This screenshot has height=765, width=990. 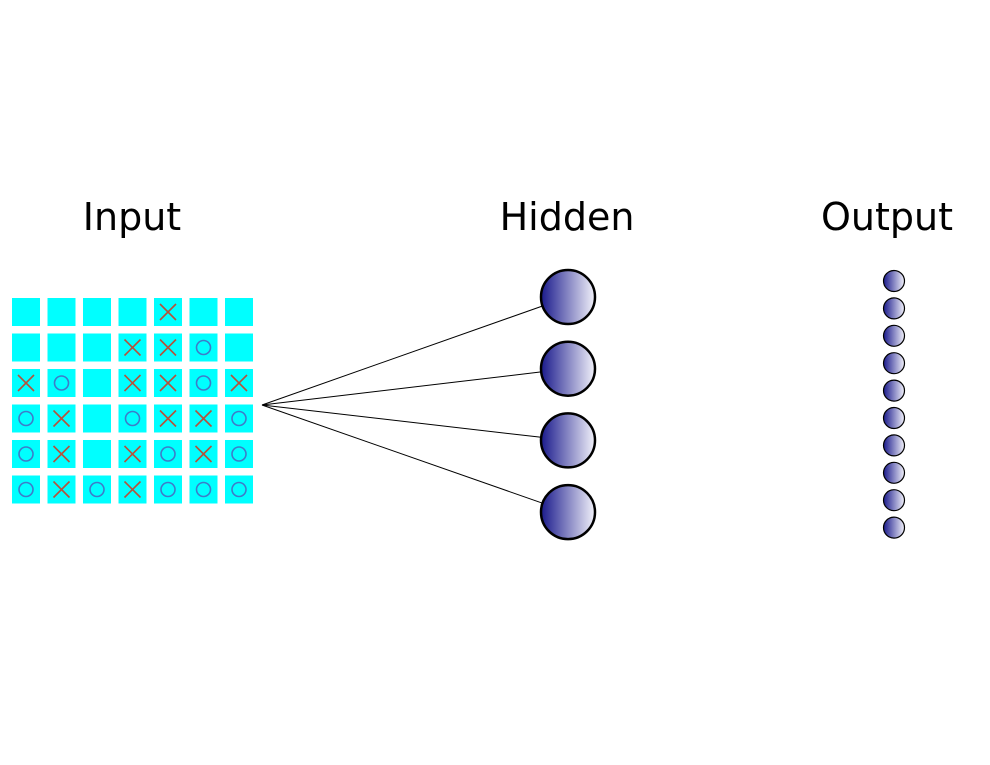 What do you see at coordinates (132, 401) in the screenshot?
I see `input-board` at bounding box center [132, 401].